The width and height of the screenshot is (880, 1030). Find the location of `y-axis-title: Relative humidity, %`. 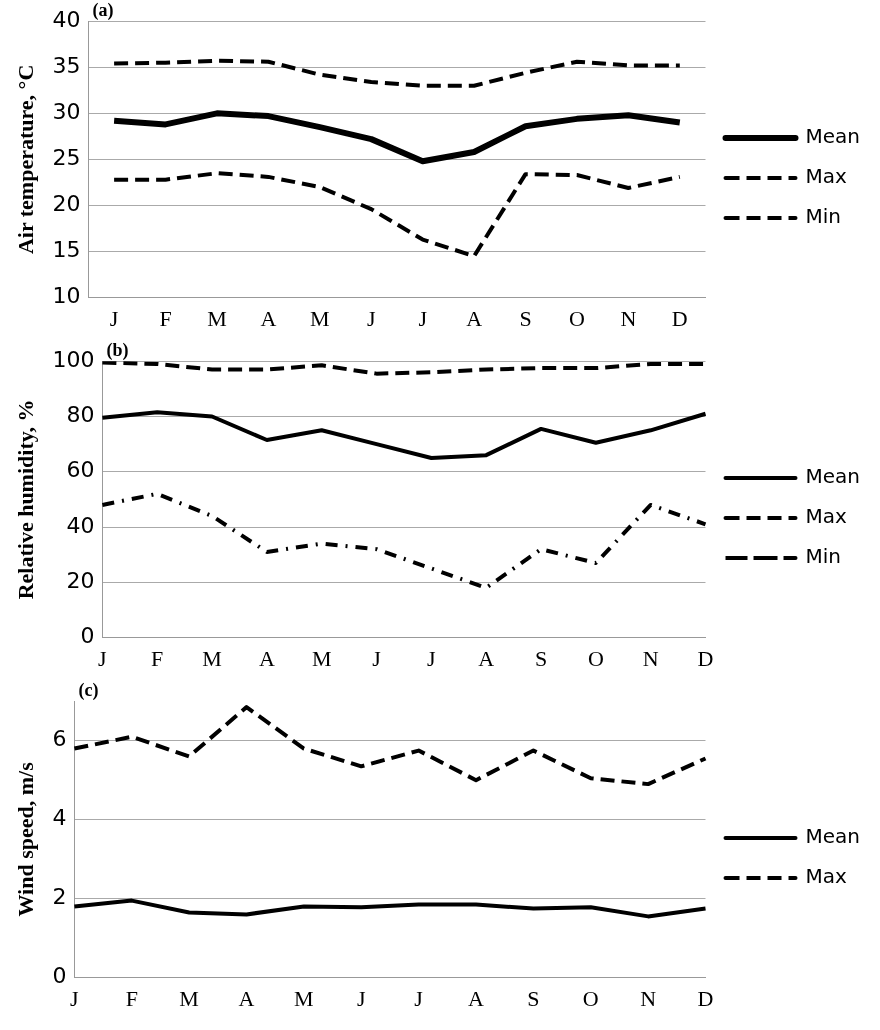

y-axis-title: Relative humidity, % is located at coordinates (25, 499).